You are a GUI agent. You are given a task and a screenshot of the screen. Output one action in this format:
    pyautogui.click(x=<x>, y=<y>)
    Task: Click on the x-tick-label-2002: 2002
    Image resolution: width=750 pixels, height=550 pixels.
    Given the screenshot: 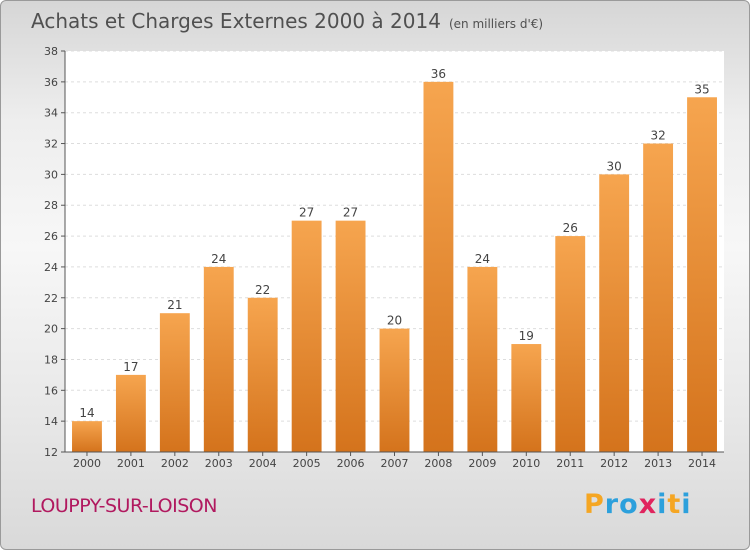 What is the action you would take?
    pyautogui.click(x=175, y=463)
    